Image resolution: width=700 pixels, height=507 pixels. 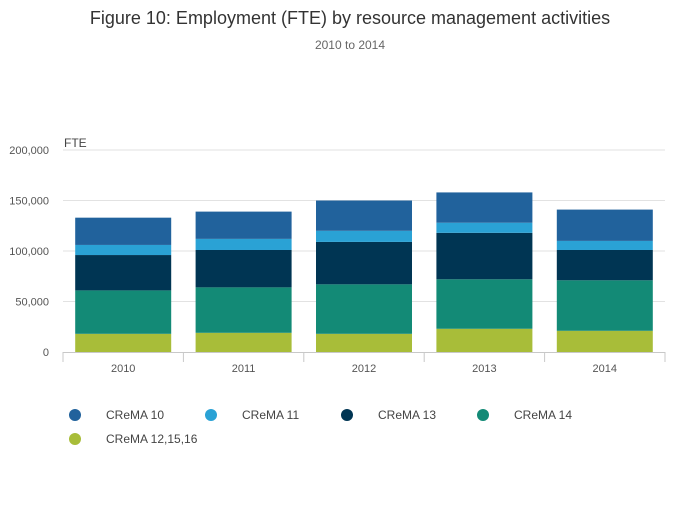 I want to click on x-axis: 2010 2011 2012 2013 2014, so click(x=364, y=363).